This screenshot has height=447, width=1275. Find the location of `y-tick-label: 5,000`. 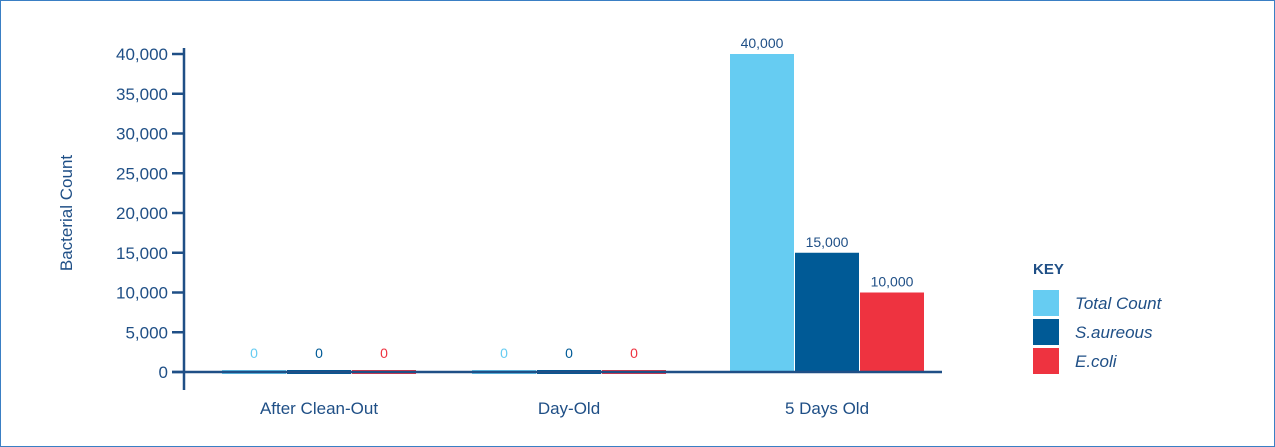

y-tick-label: 5,000 is located at coordinates (146, 332).